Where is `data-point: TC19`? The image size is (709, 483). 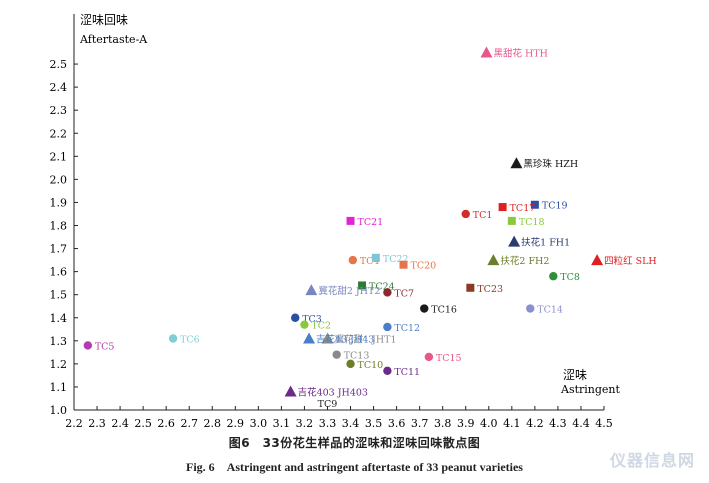
data-point: TC19 is located at coordinates (549, 206).